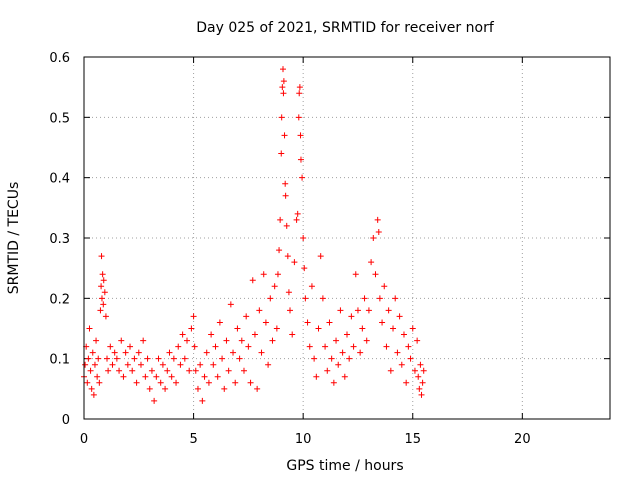  I want to click on y-tick-label: 0.6, so click(59, 58).